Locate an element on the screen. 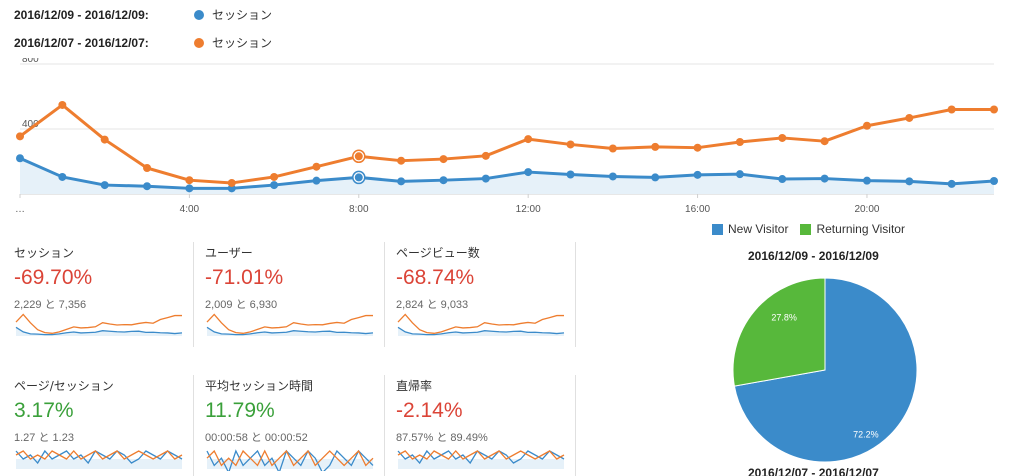 The height and width of the screenshot is (476, 1012). metric-card: ページビュー数 -68.74% 2,824 と 9,033 is located at coordinates (486, 294).